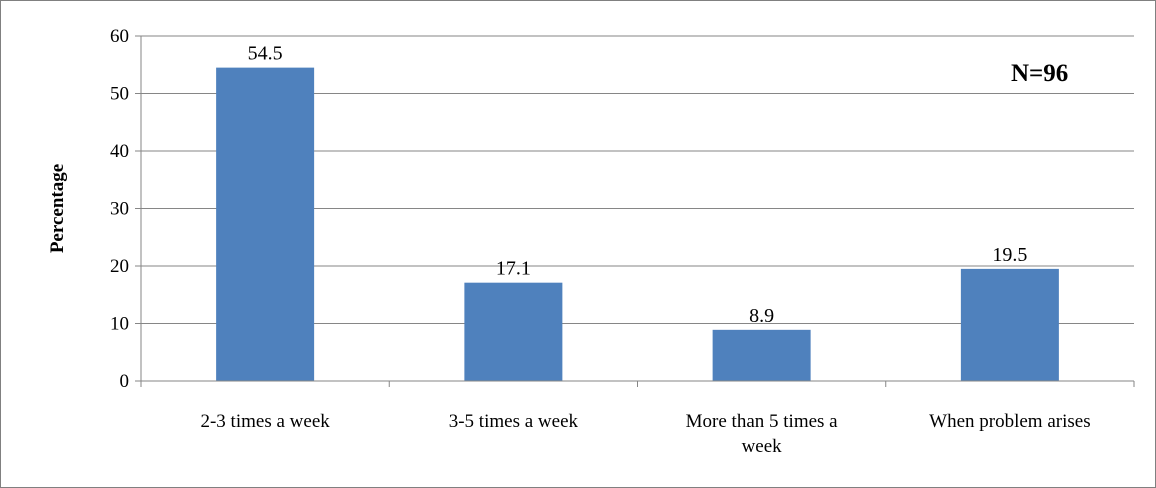 This screenshot has width=1156, height=488. What do you see at coordinates (761, 316) in the screenshot?
I see `data-label: 8.9` at bounding box center [761, 316].